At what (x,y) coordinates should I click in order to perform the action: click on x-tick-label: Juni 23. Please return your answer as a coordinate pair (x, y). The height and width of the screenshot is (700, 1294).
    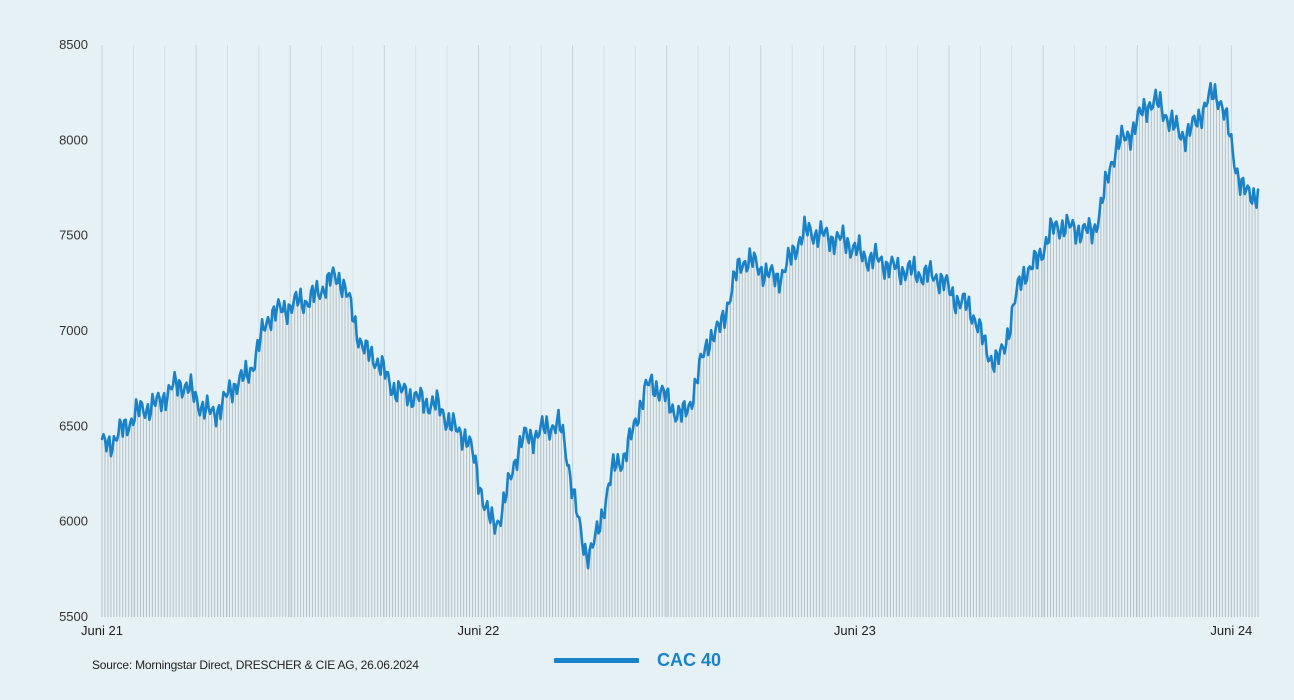
    Looking at the image, I should click on (855, 630).